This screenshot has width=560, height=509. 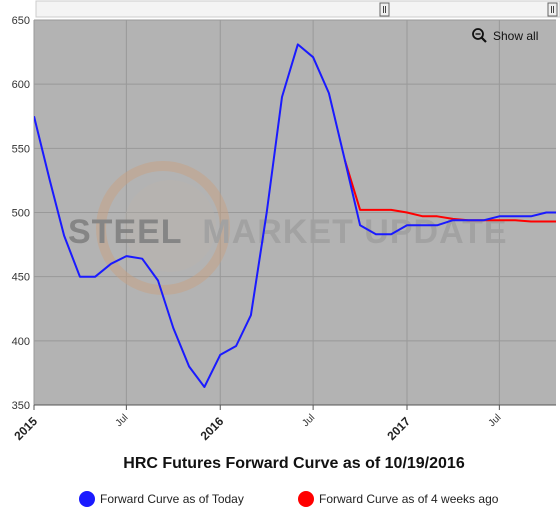 I want to click on navigator-track, so click(x=297, y=9).